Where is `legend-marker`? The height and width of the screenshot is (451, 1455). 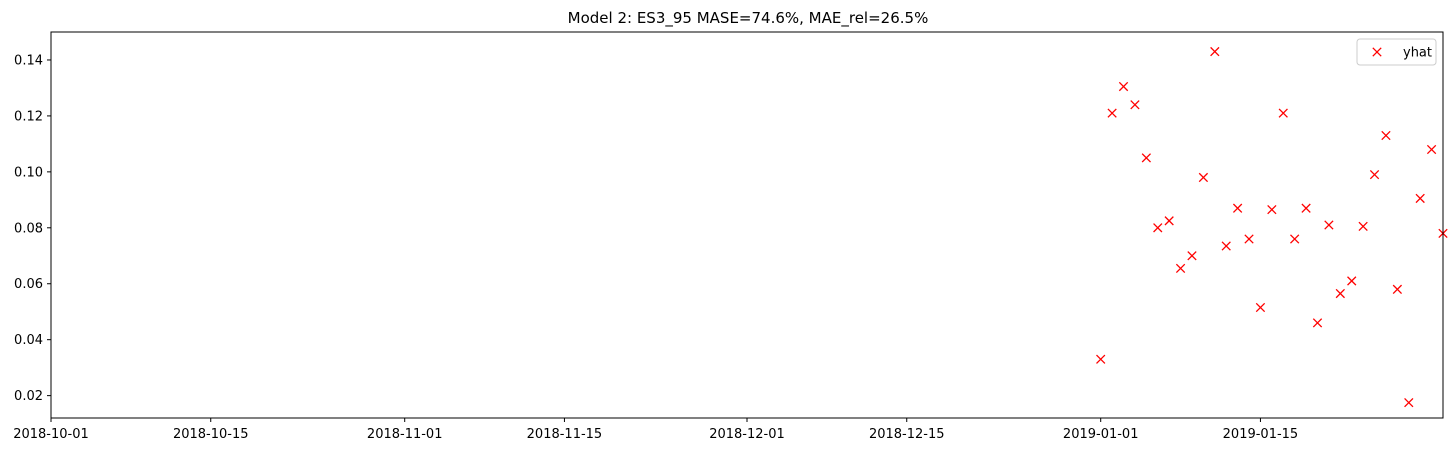
legend-marker is located at coordinates (1377, 52).